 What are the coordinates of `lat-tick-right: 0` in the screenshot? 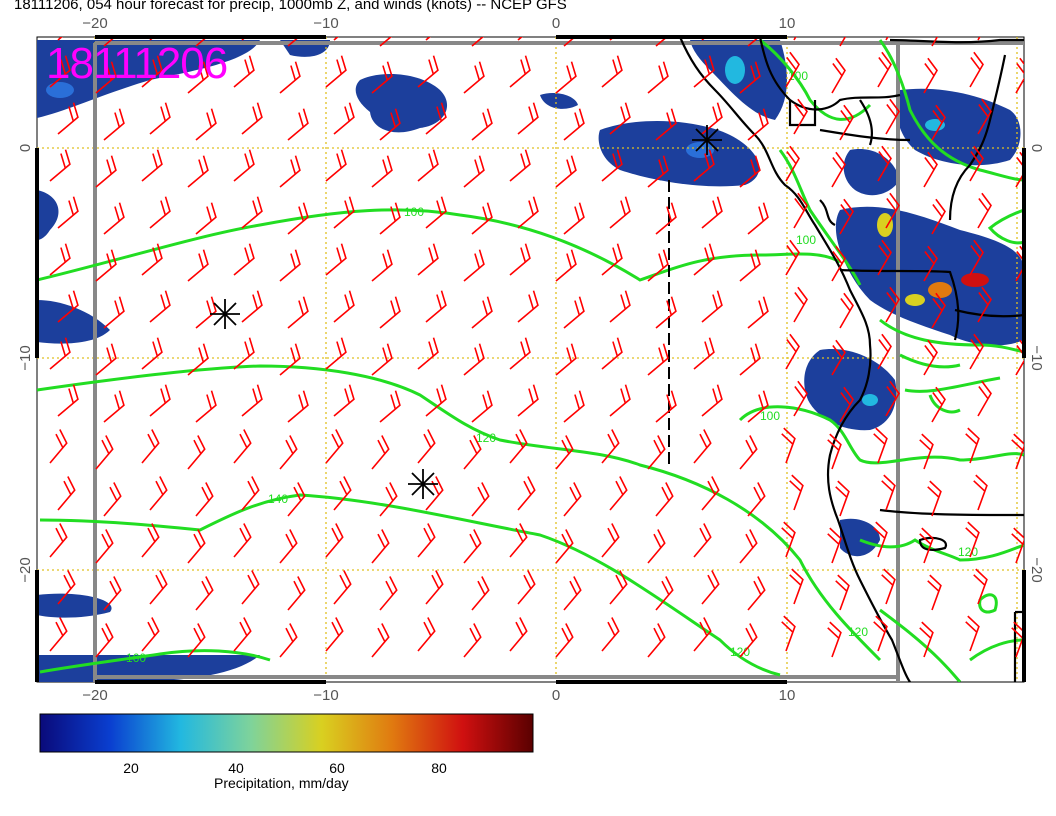 It's located at (1036, 148).